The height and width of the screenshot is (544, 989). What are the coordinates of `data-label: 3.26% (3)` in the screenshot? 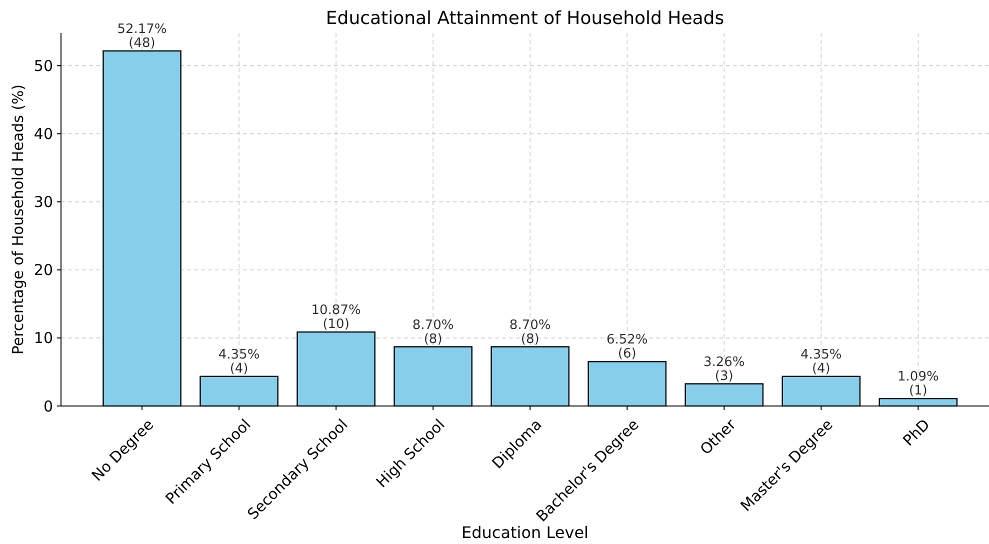 It's located at (724, 369).